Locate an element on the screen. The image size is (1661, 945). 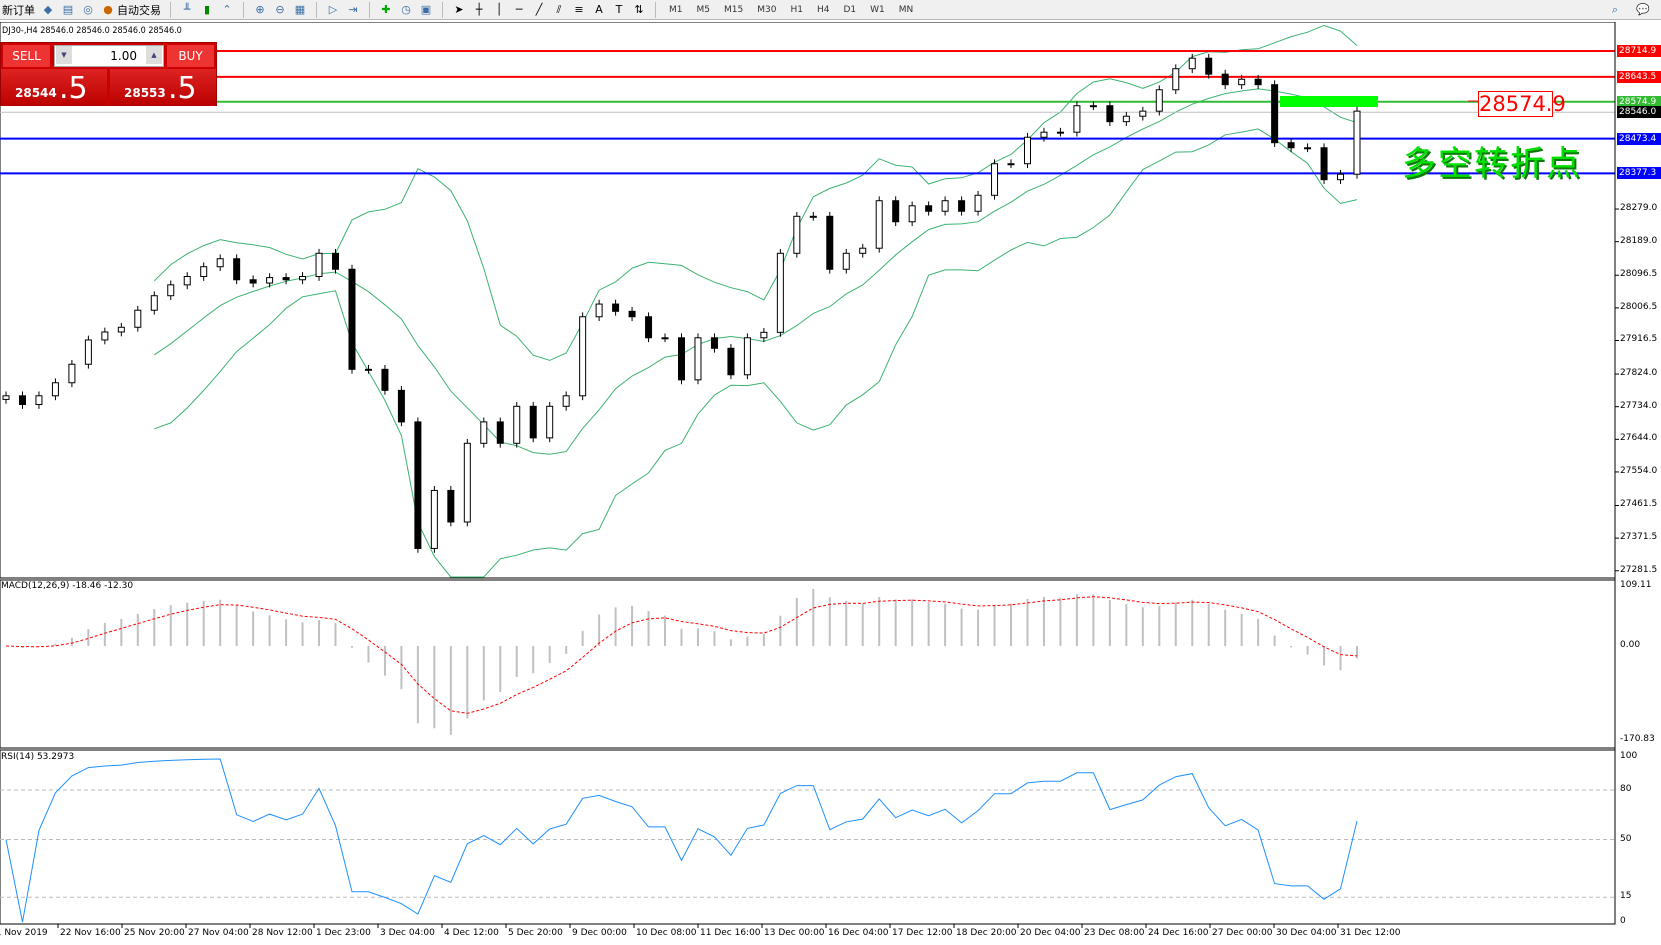
rsi-tick-label: 50 is located at coordinates (1626, 838).